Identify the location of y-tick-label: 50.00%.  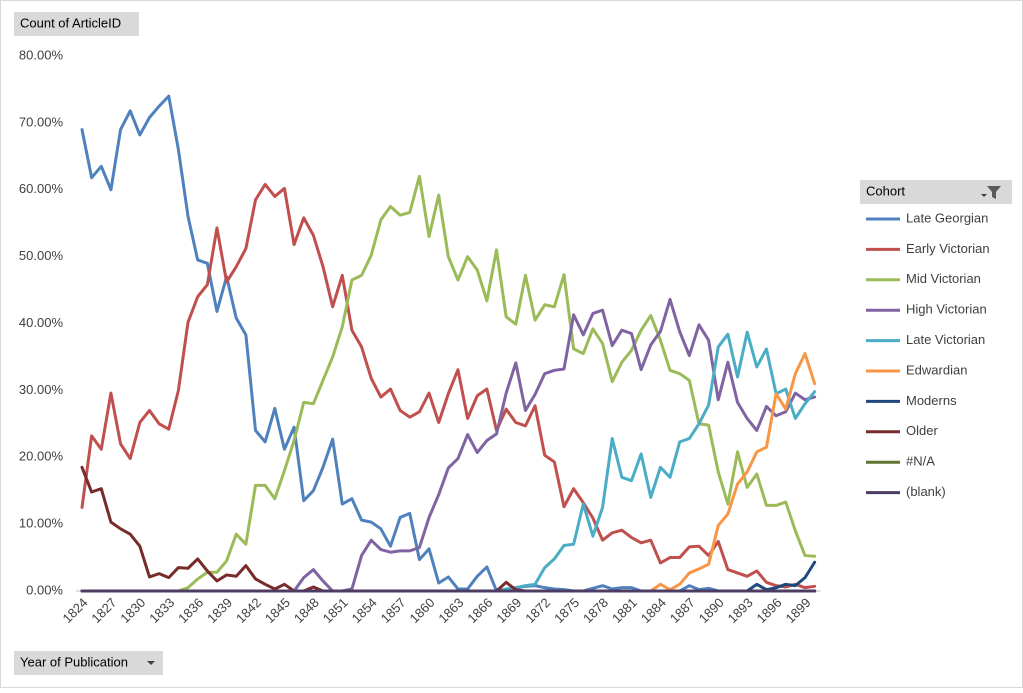
(41, 255).